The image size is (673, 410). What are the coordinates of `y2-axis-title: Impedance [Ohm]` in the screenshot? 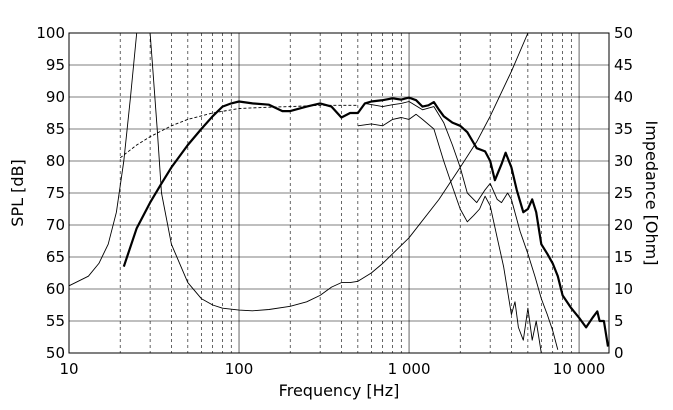 It's located at (651, 193).